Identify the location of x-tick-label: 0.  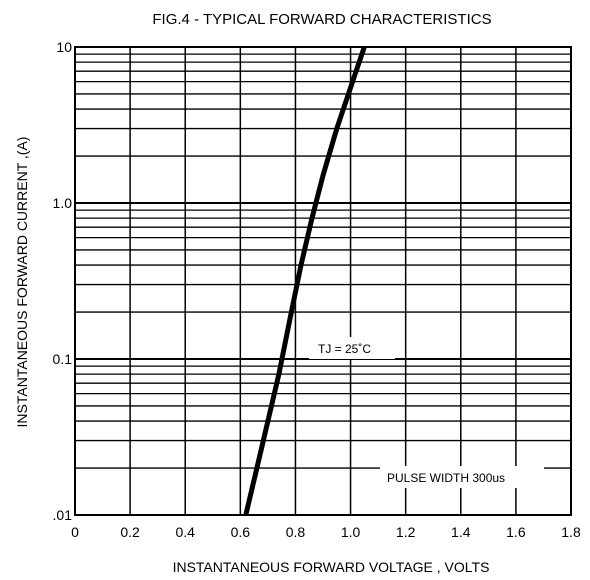
(75, 532).